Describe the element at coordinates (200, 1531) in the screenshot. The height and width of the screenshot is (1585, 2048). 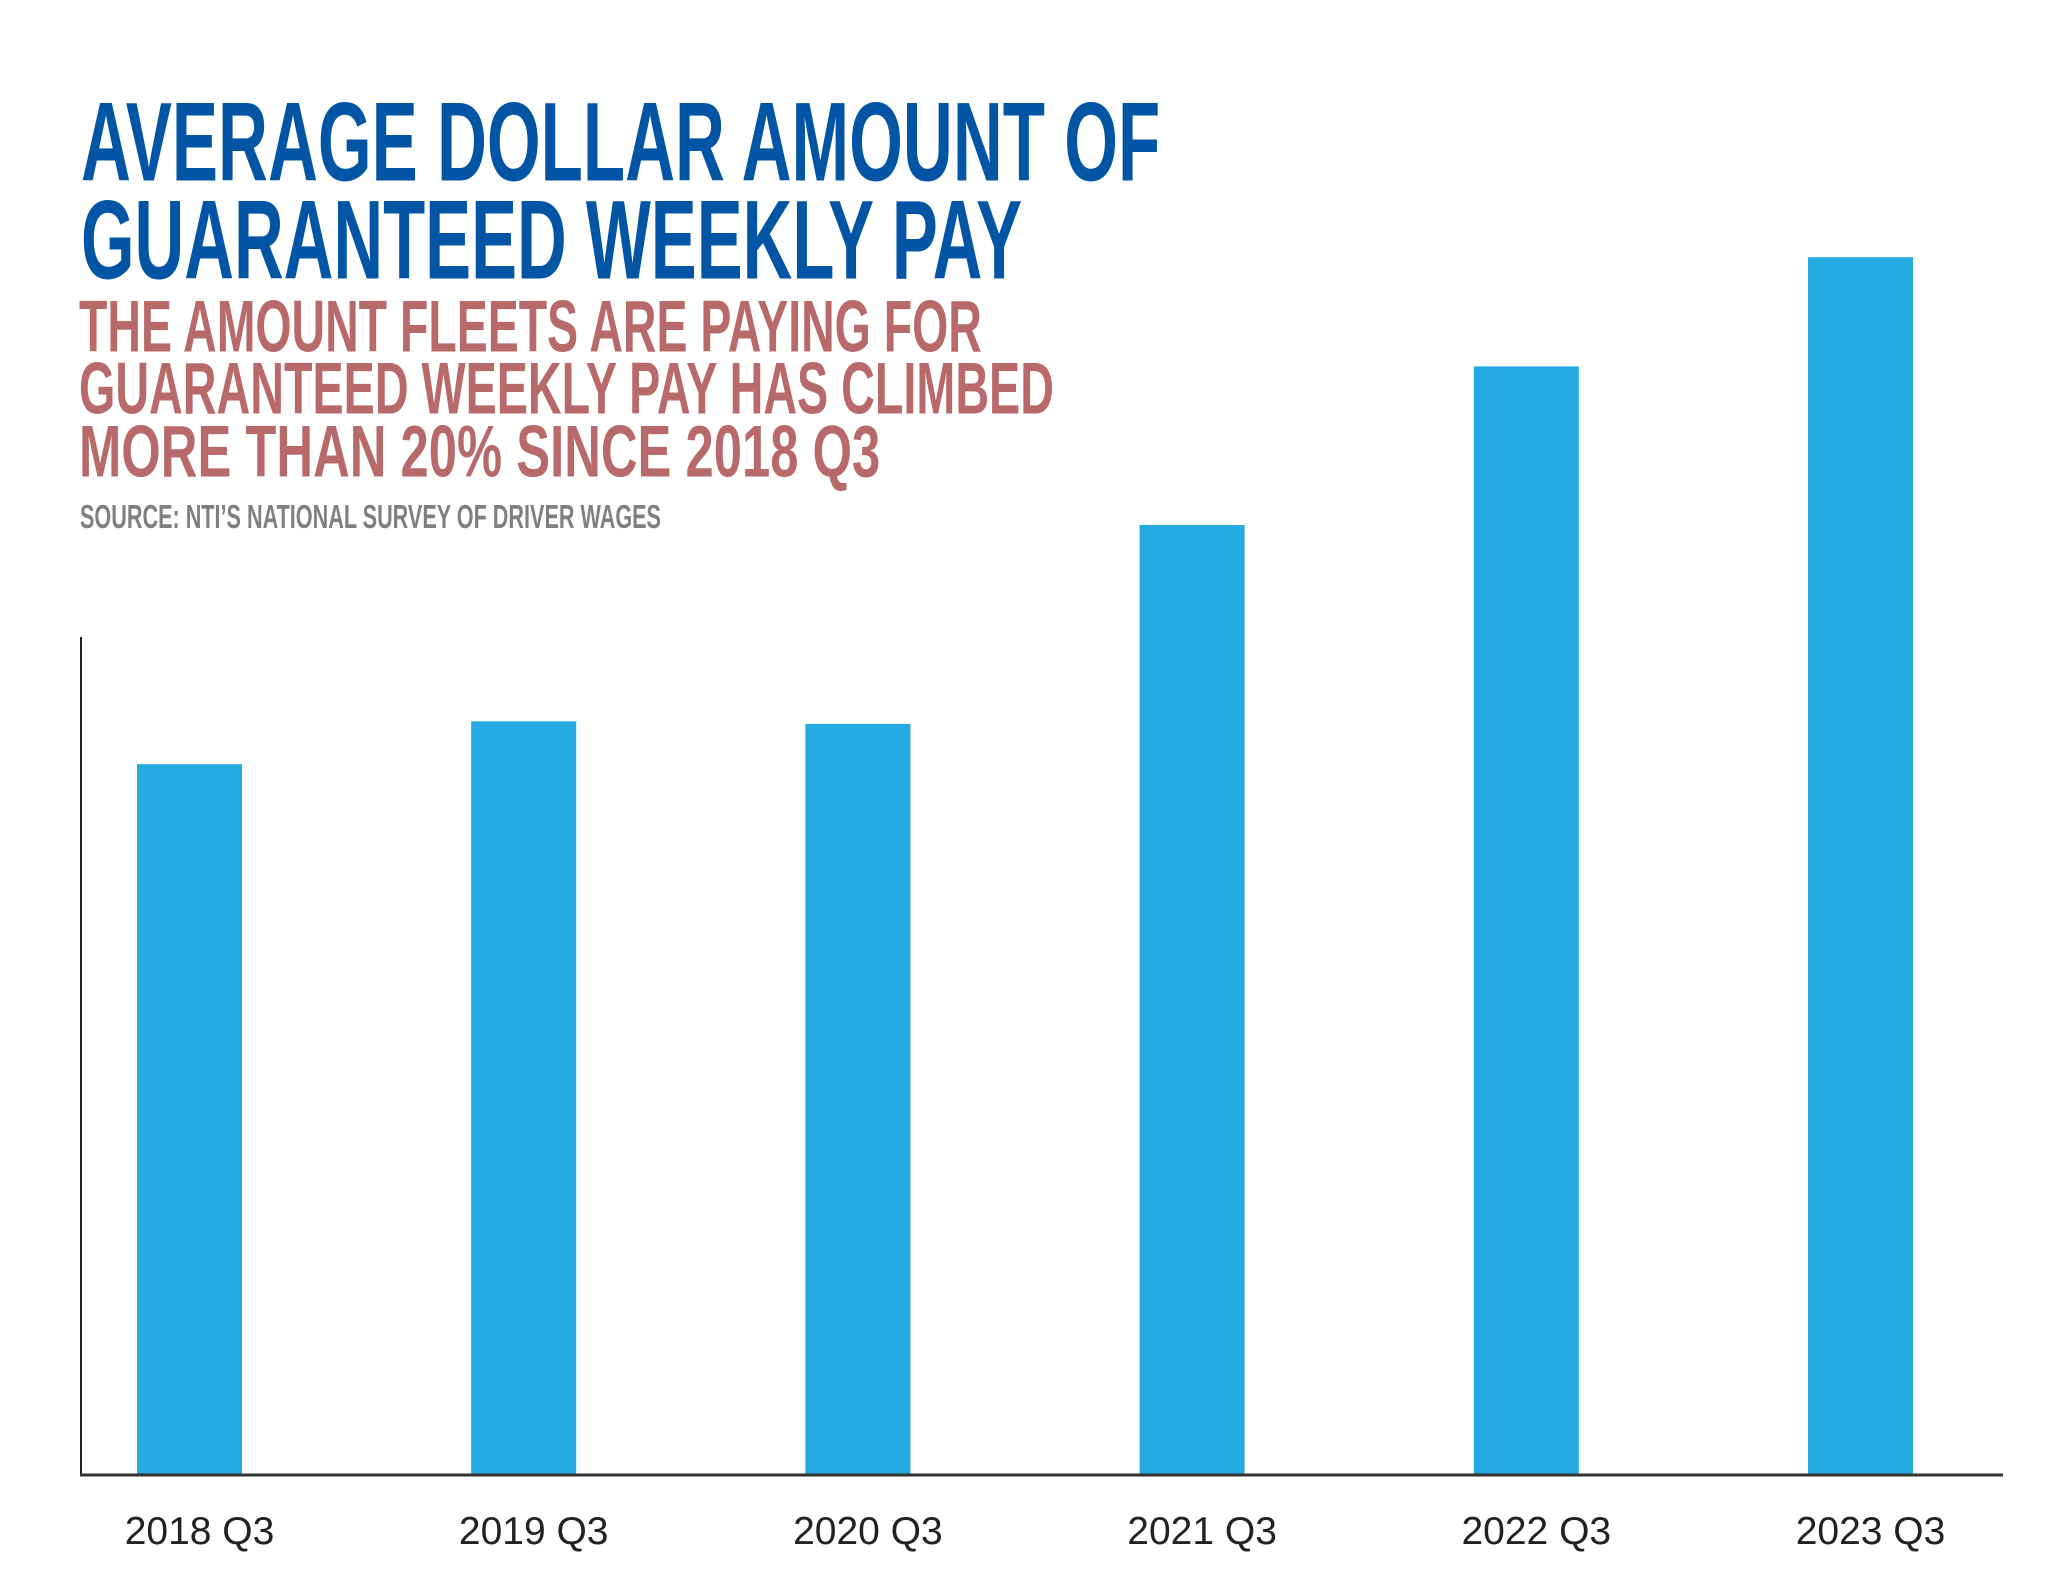
I see `x-tick-label: 2018 Q3` at that location.